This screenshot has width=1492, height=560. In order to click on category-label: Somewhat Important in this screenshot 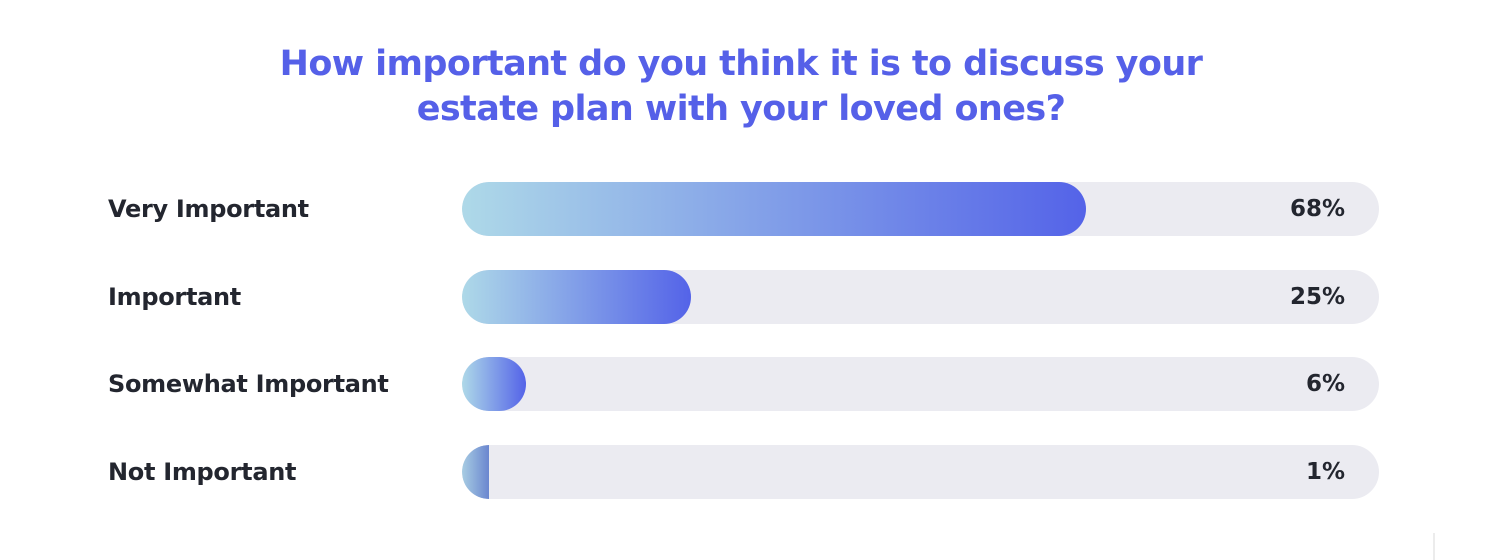, I will do `click(248, 384)`.